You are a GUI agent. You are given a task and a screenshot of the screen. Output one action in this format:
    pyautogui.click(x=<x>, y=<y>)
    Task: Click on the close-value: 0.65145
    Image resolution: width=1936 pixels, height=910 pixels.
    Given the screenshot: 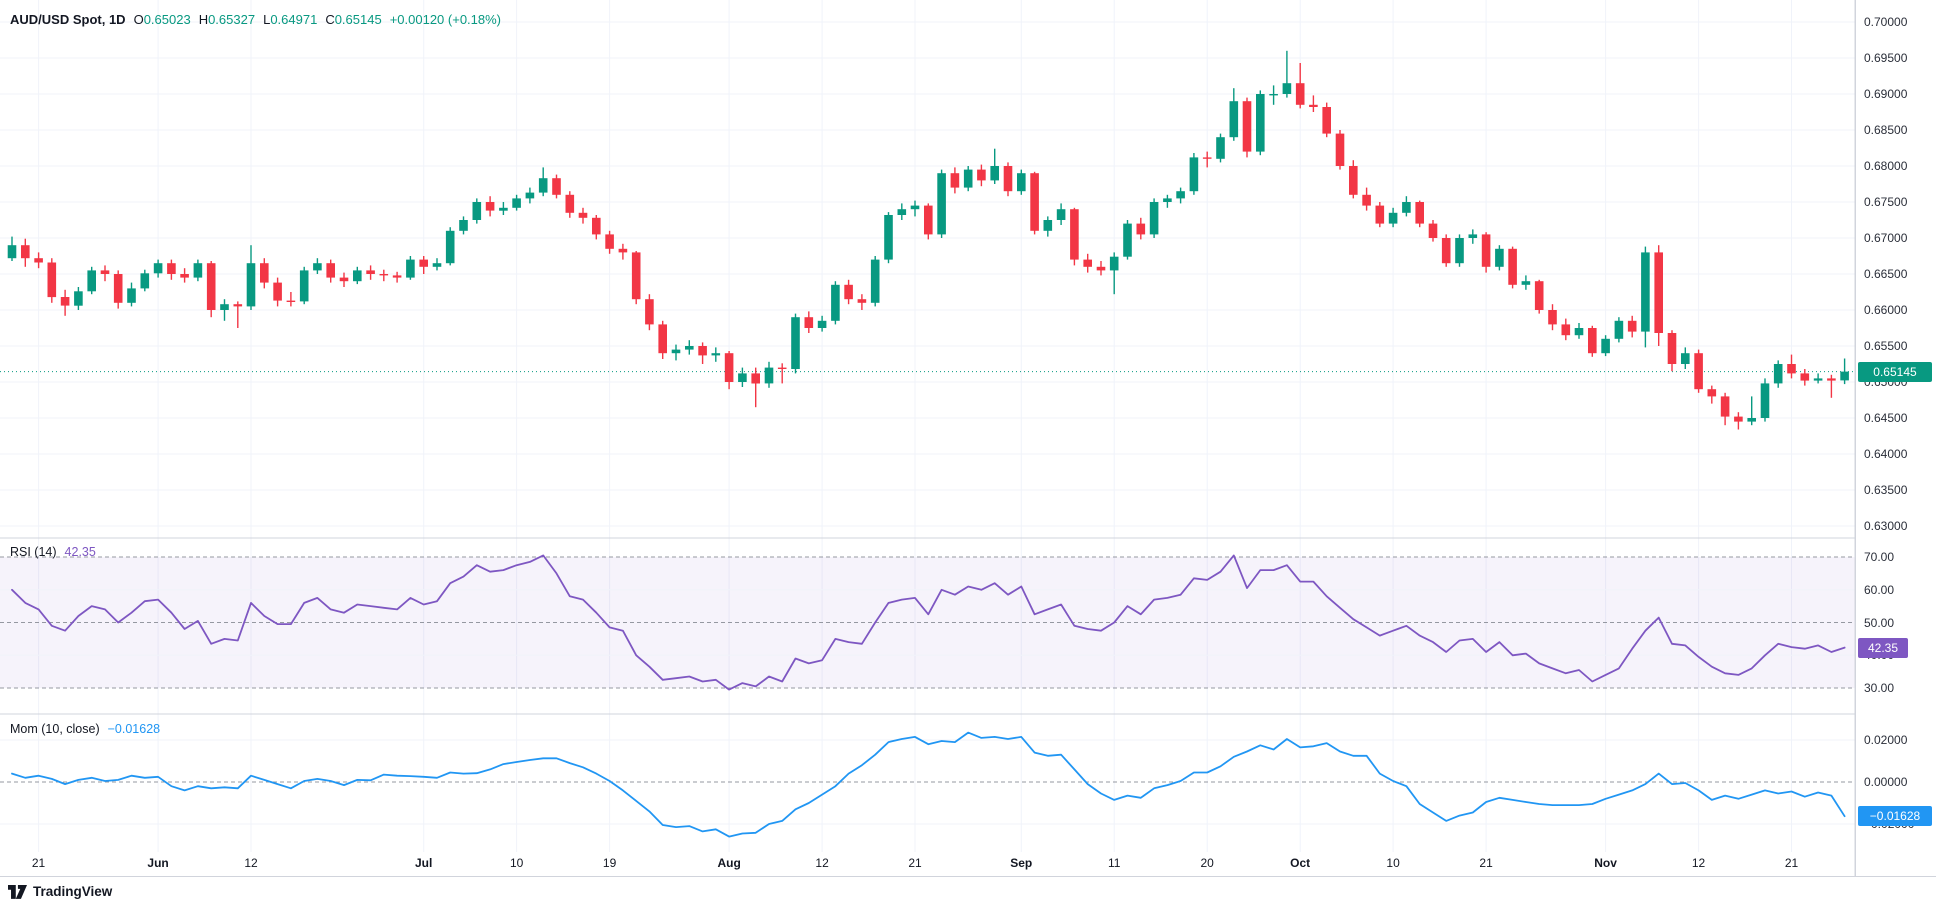 What is the action you would take?
    pyautogui.click(x=358, y=19)
    